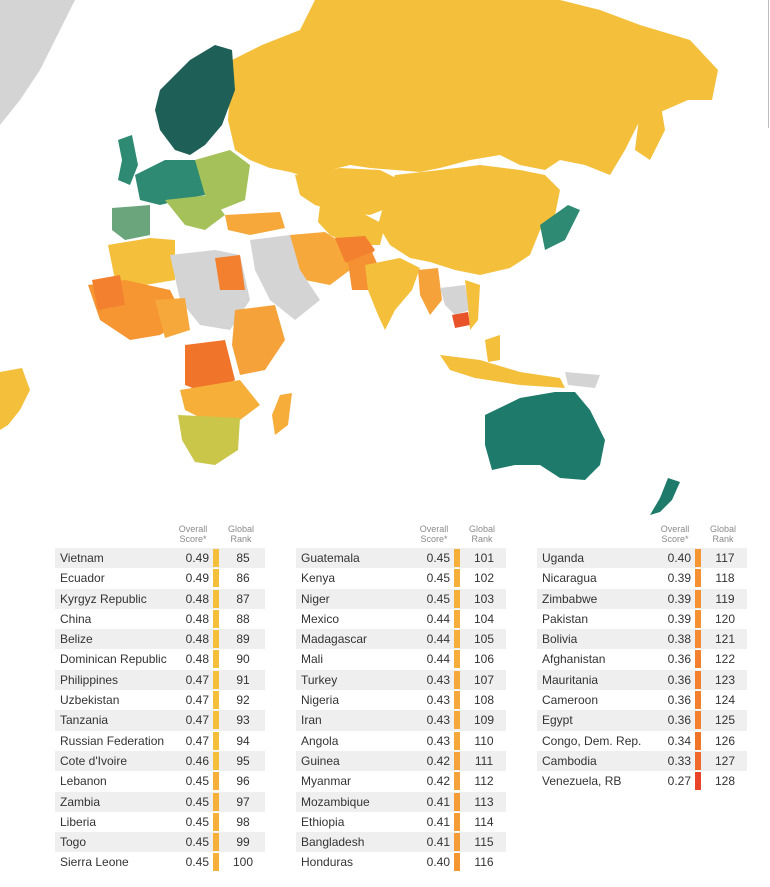 The height and width of the screenshot is (887, 770). I want to click on table-row: Madagascar 0.44 105, so click(401, 639).